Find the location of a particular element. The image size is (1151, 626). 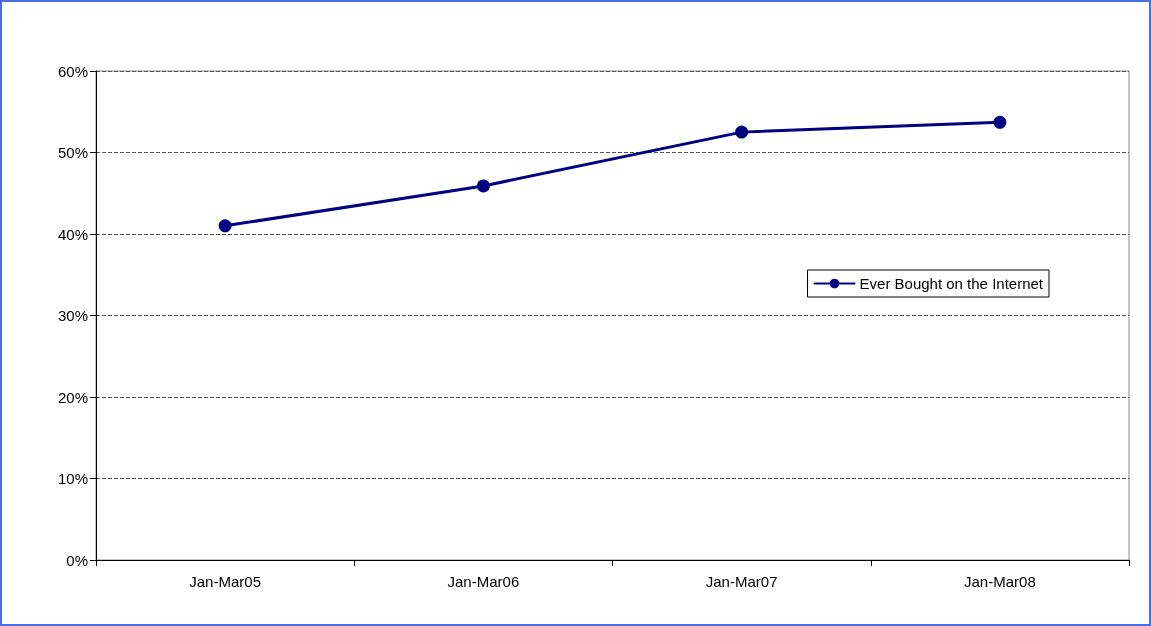

y-tick-label: 40% is located at coordinates (72, 234).